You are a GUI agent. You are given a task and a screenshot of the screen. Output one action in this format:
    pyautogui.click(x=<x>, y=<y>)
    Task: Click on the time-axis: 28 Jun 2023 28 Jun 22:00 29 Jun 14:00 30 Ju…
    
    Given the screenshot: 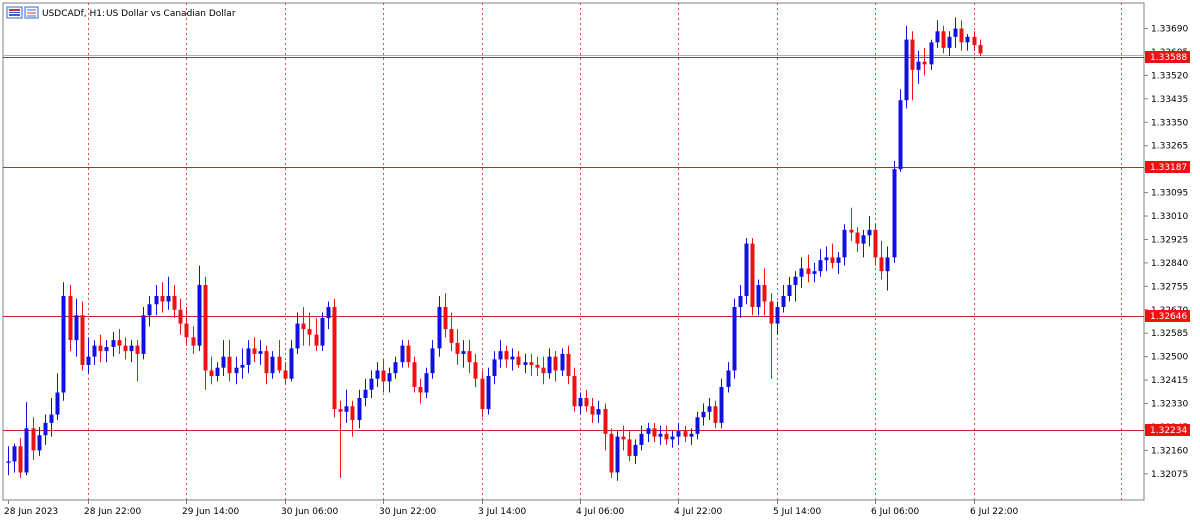 What is the action you would take?
    pyautogui.click(x=511, y=508)
    